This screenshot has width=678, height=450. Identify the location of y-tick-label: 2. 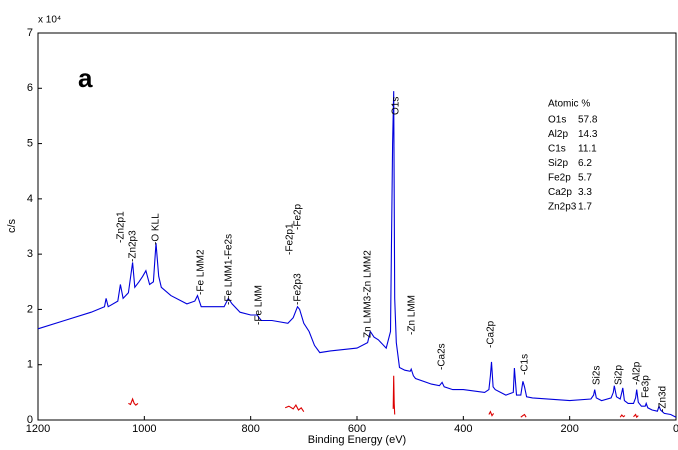
(30, 309).